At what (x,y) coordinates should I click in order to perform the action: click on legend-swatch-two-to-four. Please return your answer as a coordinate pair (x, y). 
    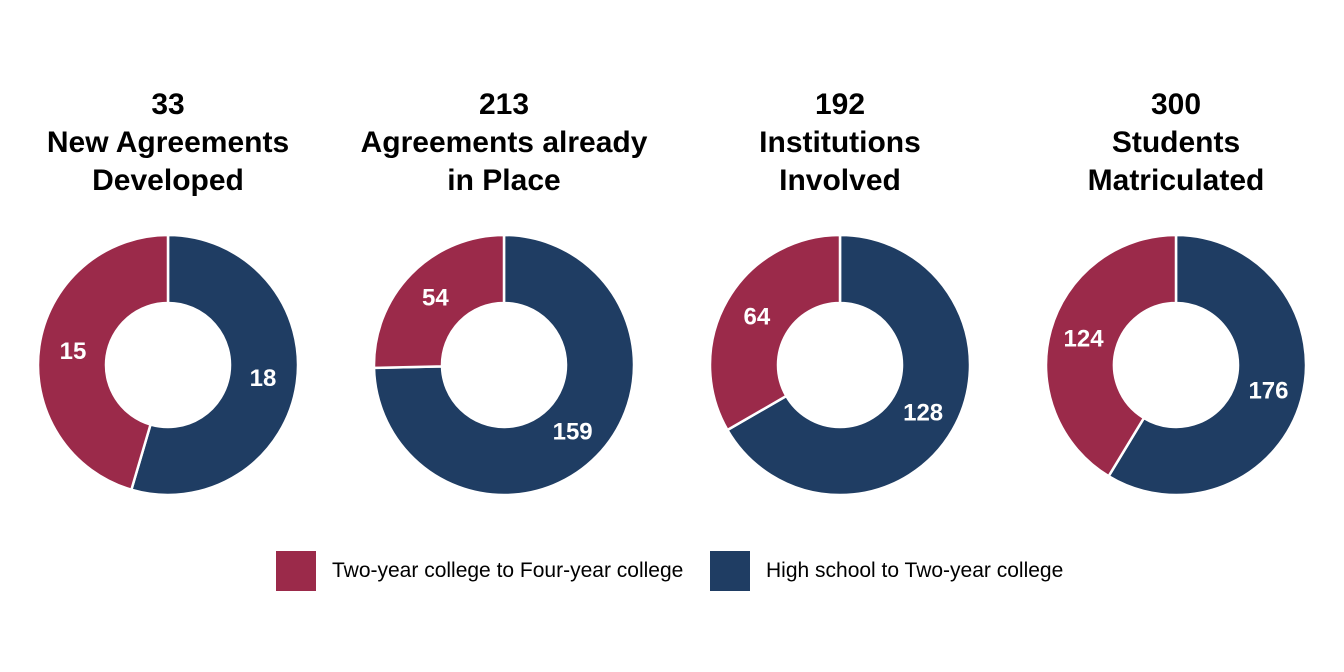
    Looking at the image, I should click on (296, 571).